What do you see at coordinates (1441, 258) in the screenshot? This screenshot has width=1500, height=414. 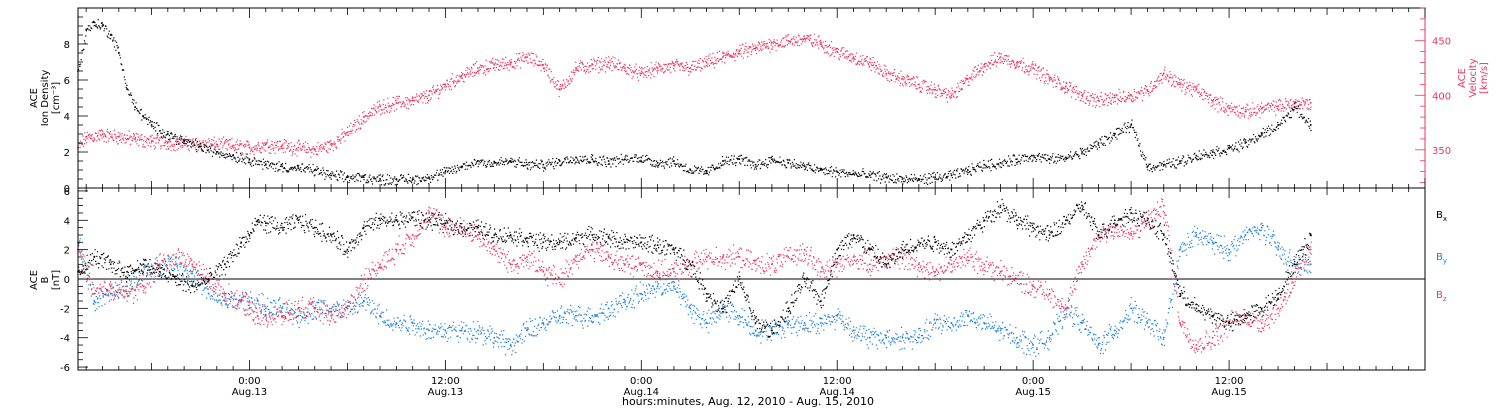 I see `legend-by: By` at bounding box center [1441, 258].